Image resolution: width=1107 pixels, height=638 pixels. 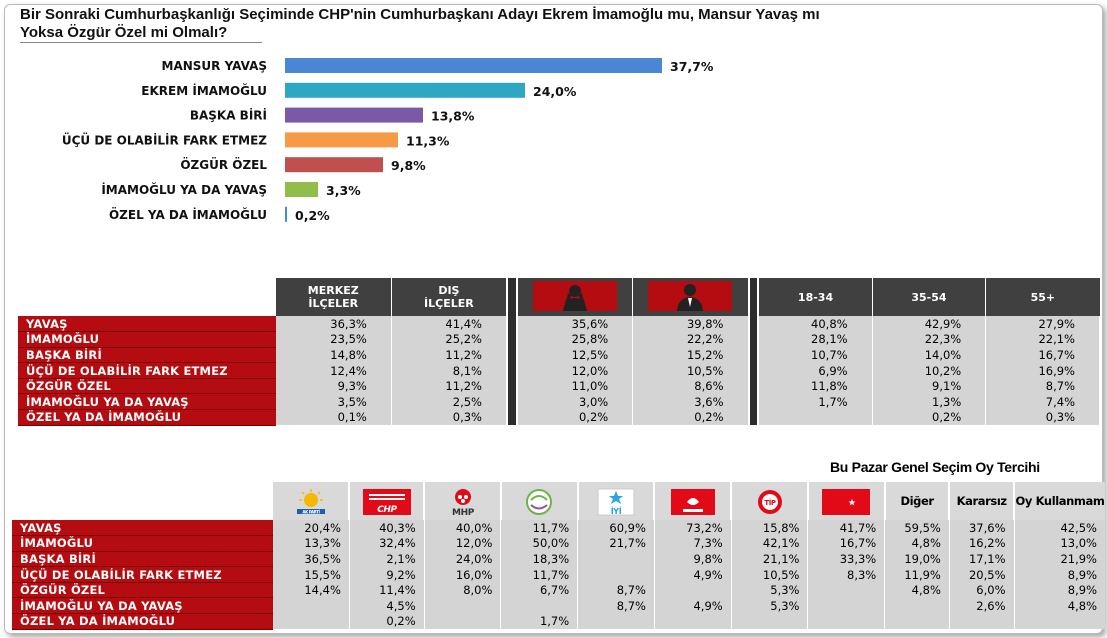 What do you see at coordinates (311, 511) in the screenshot?
I see `svg-text: AK PARTİ` at bounding box center [311, 511].